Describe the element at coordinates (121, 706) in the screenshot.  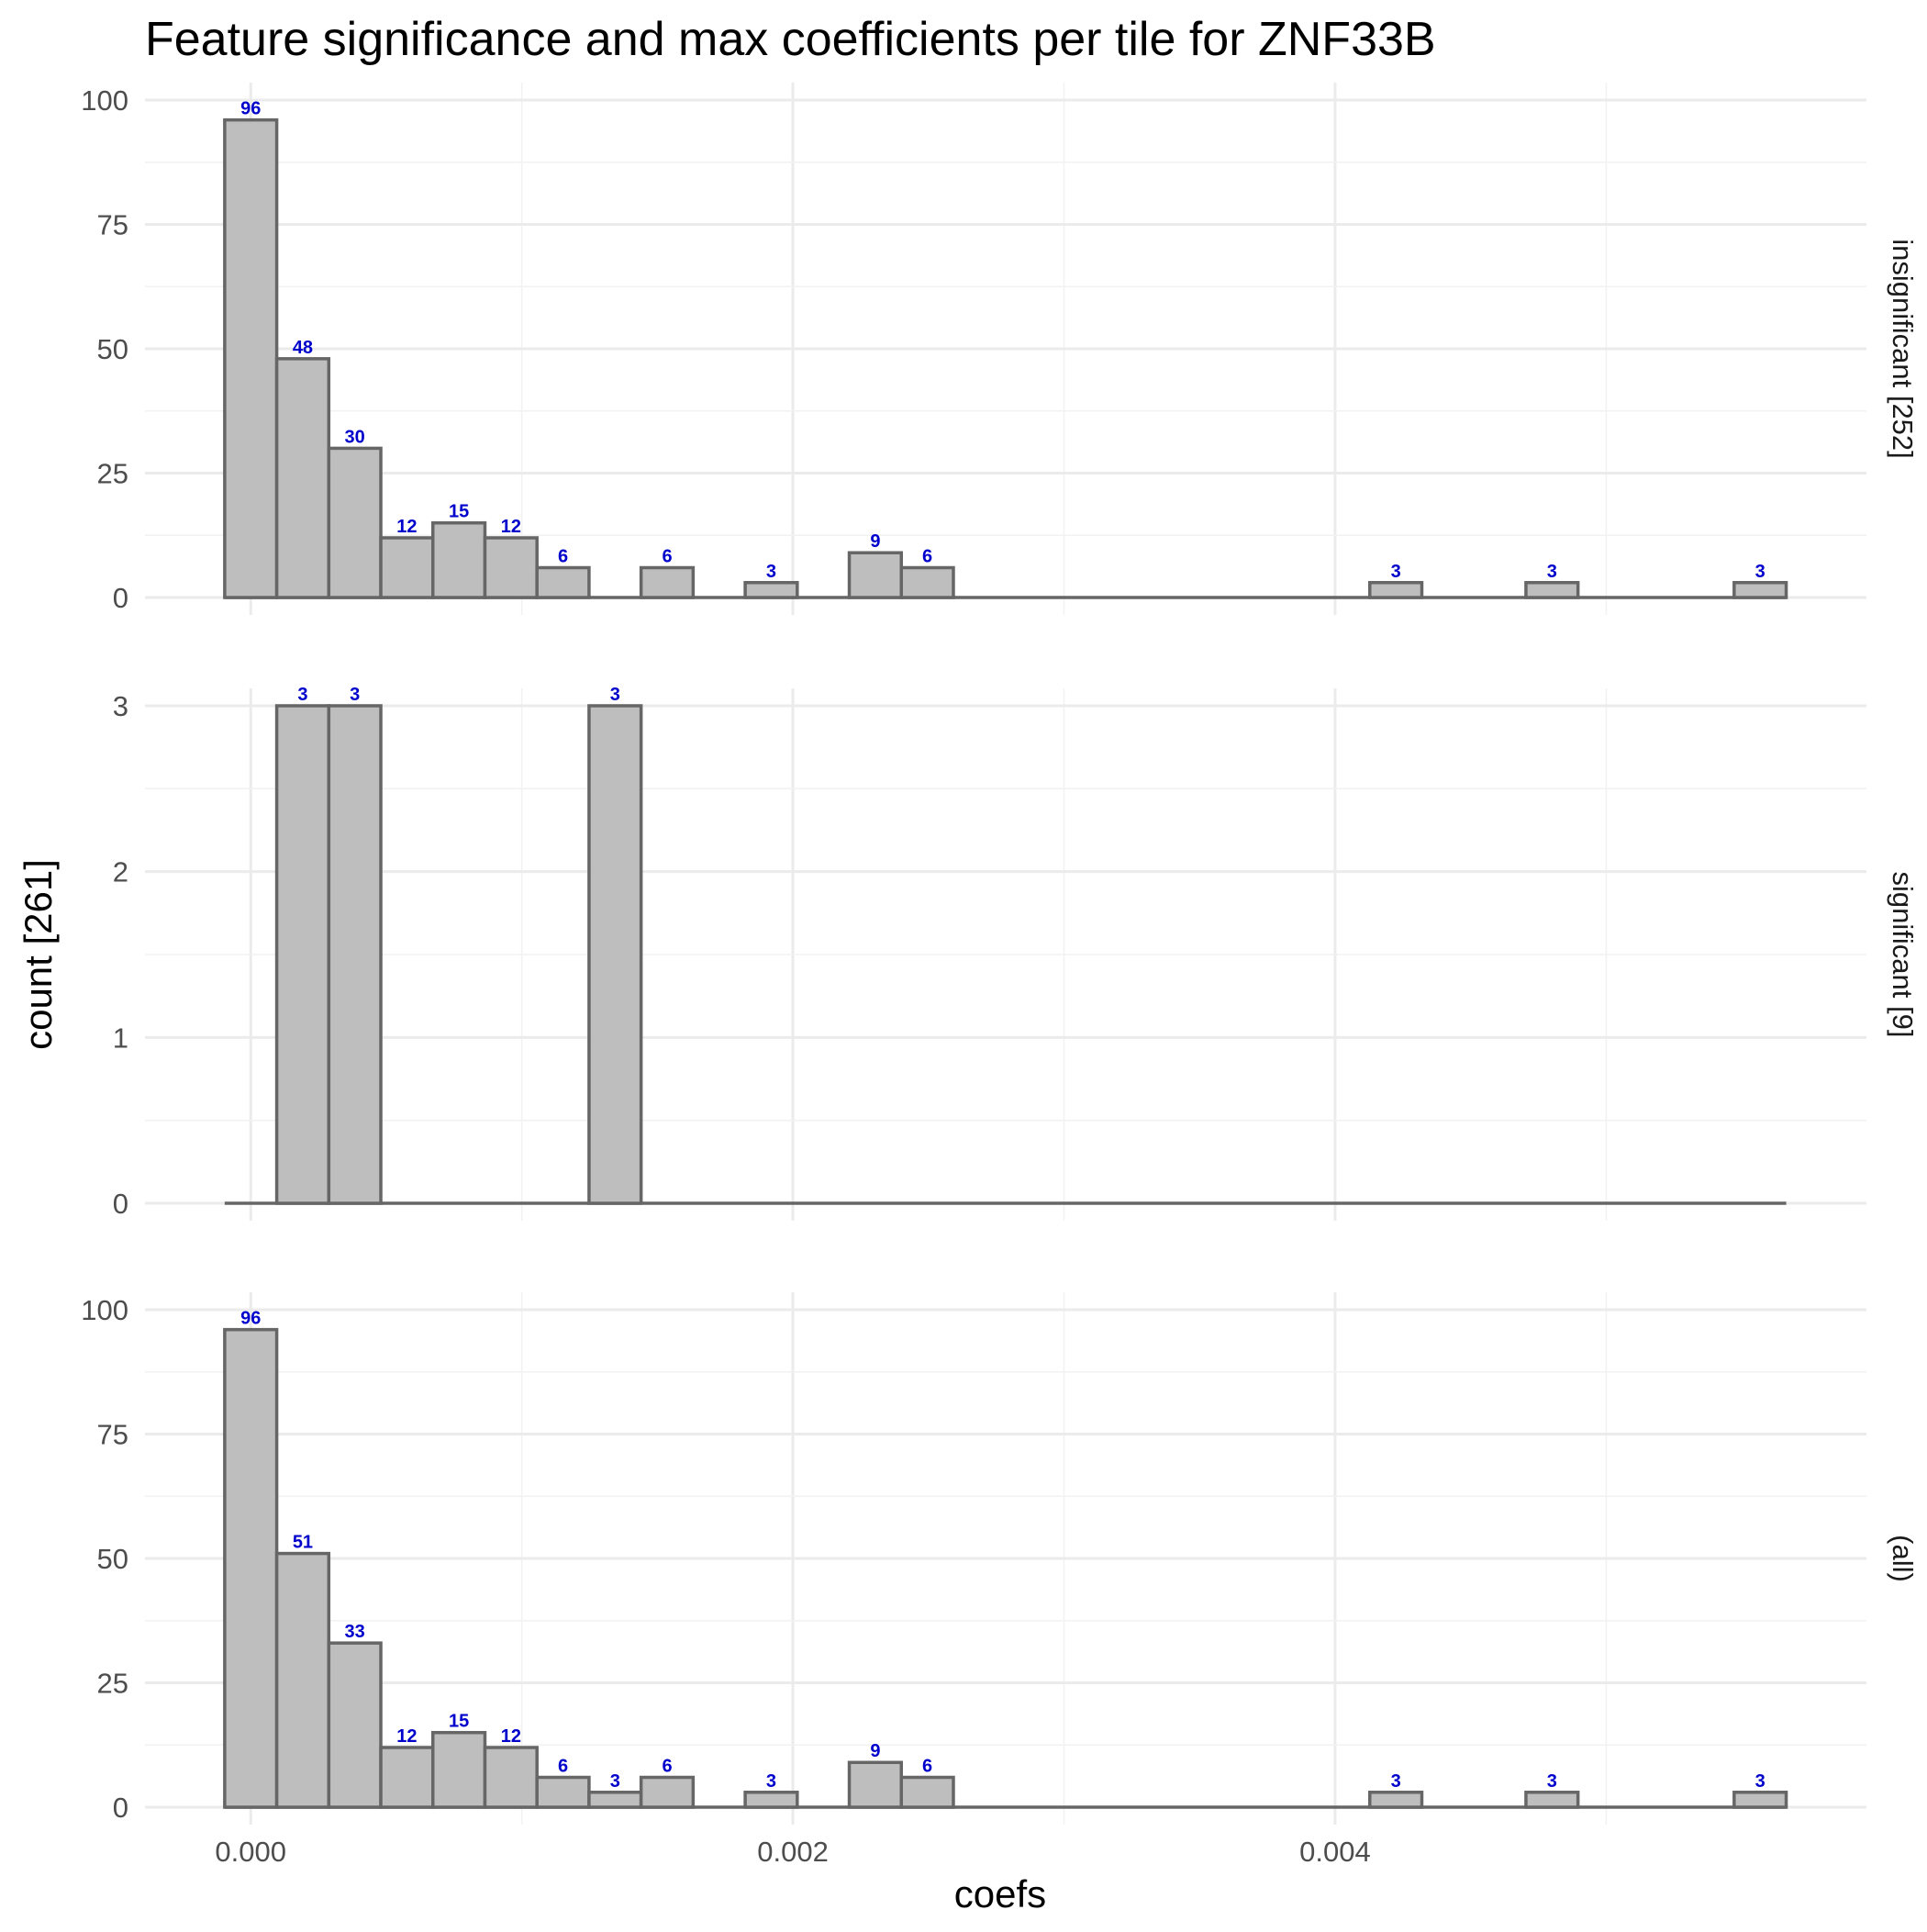
I see `y-tick-label: 3` at that location.